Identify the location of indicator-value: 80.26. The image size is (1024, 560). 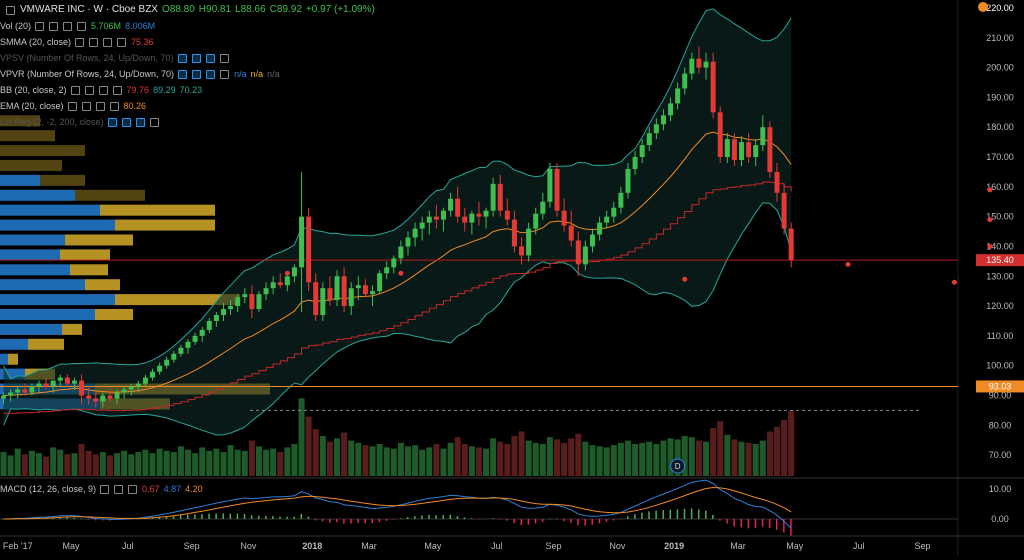
(135, 106).